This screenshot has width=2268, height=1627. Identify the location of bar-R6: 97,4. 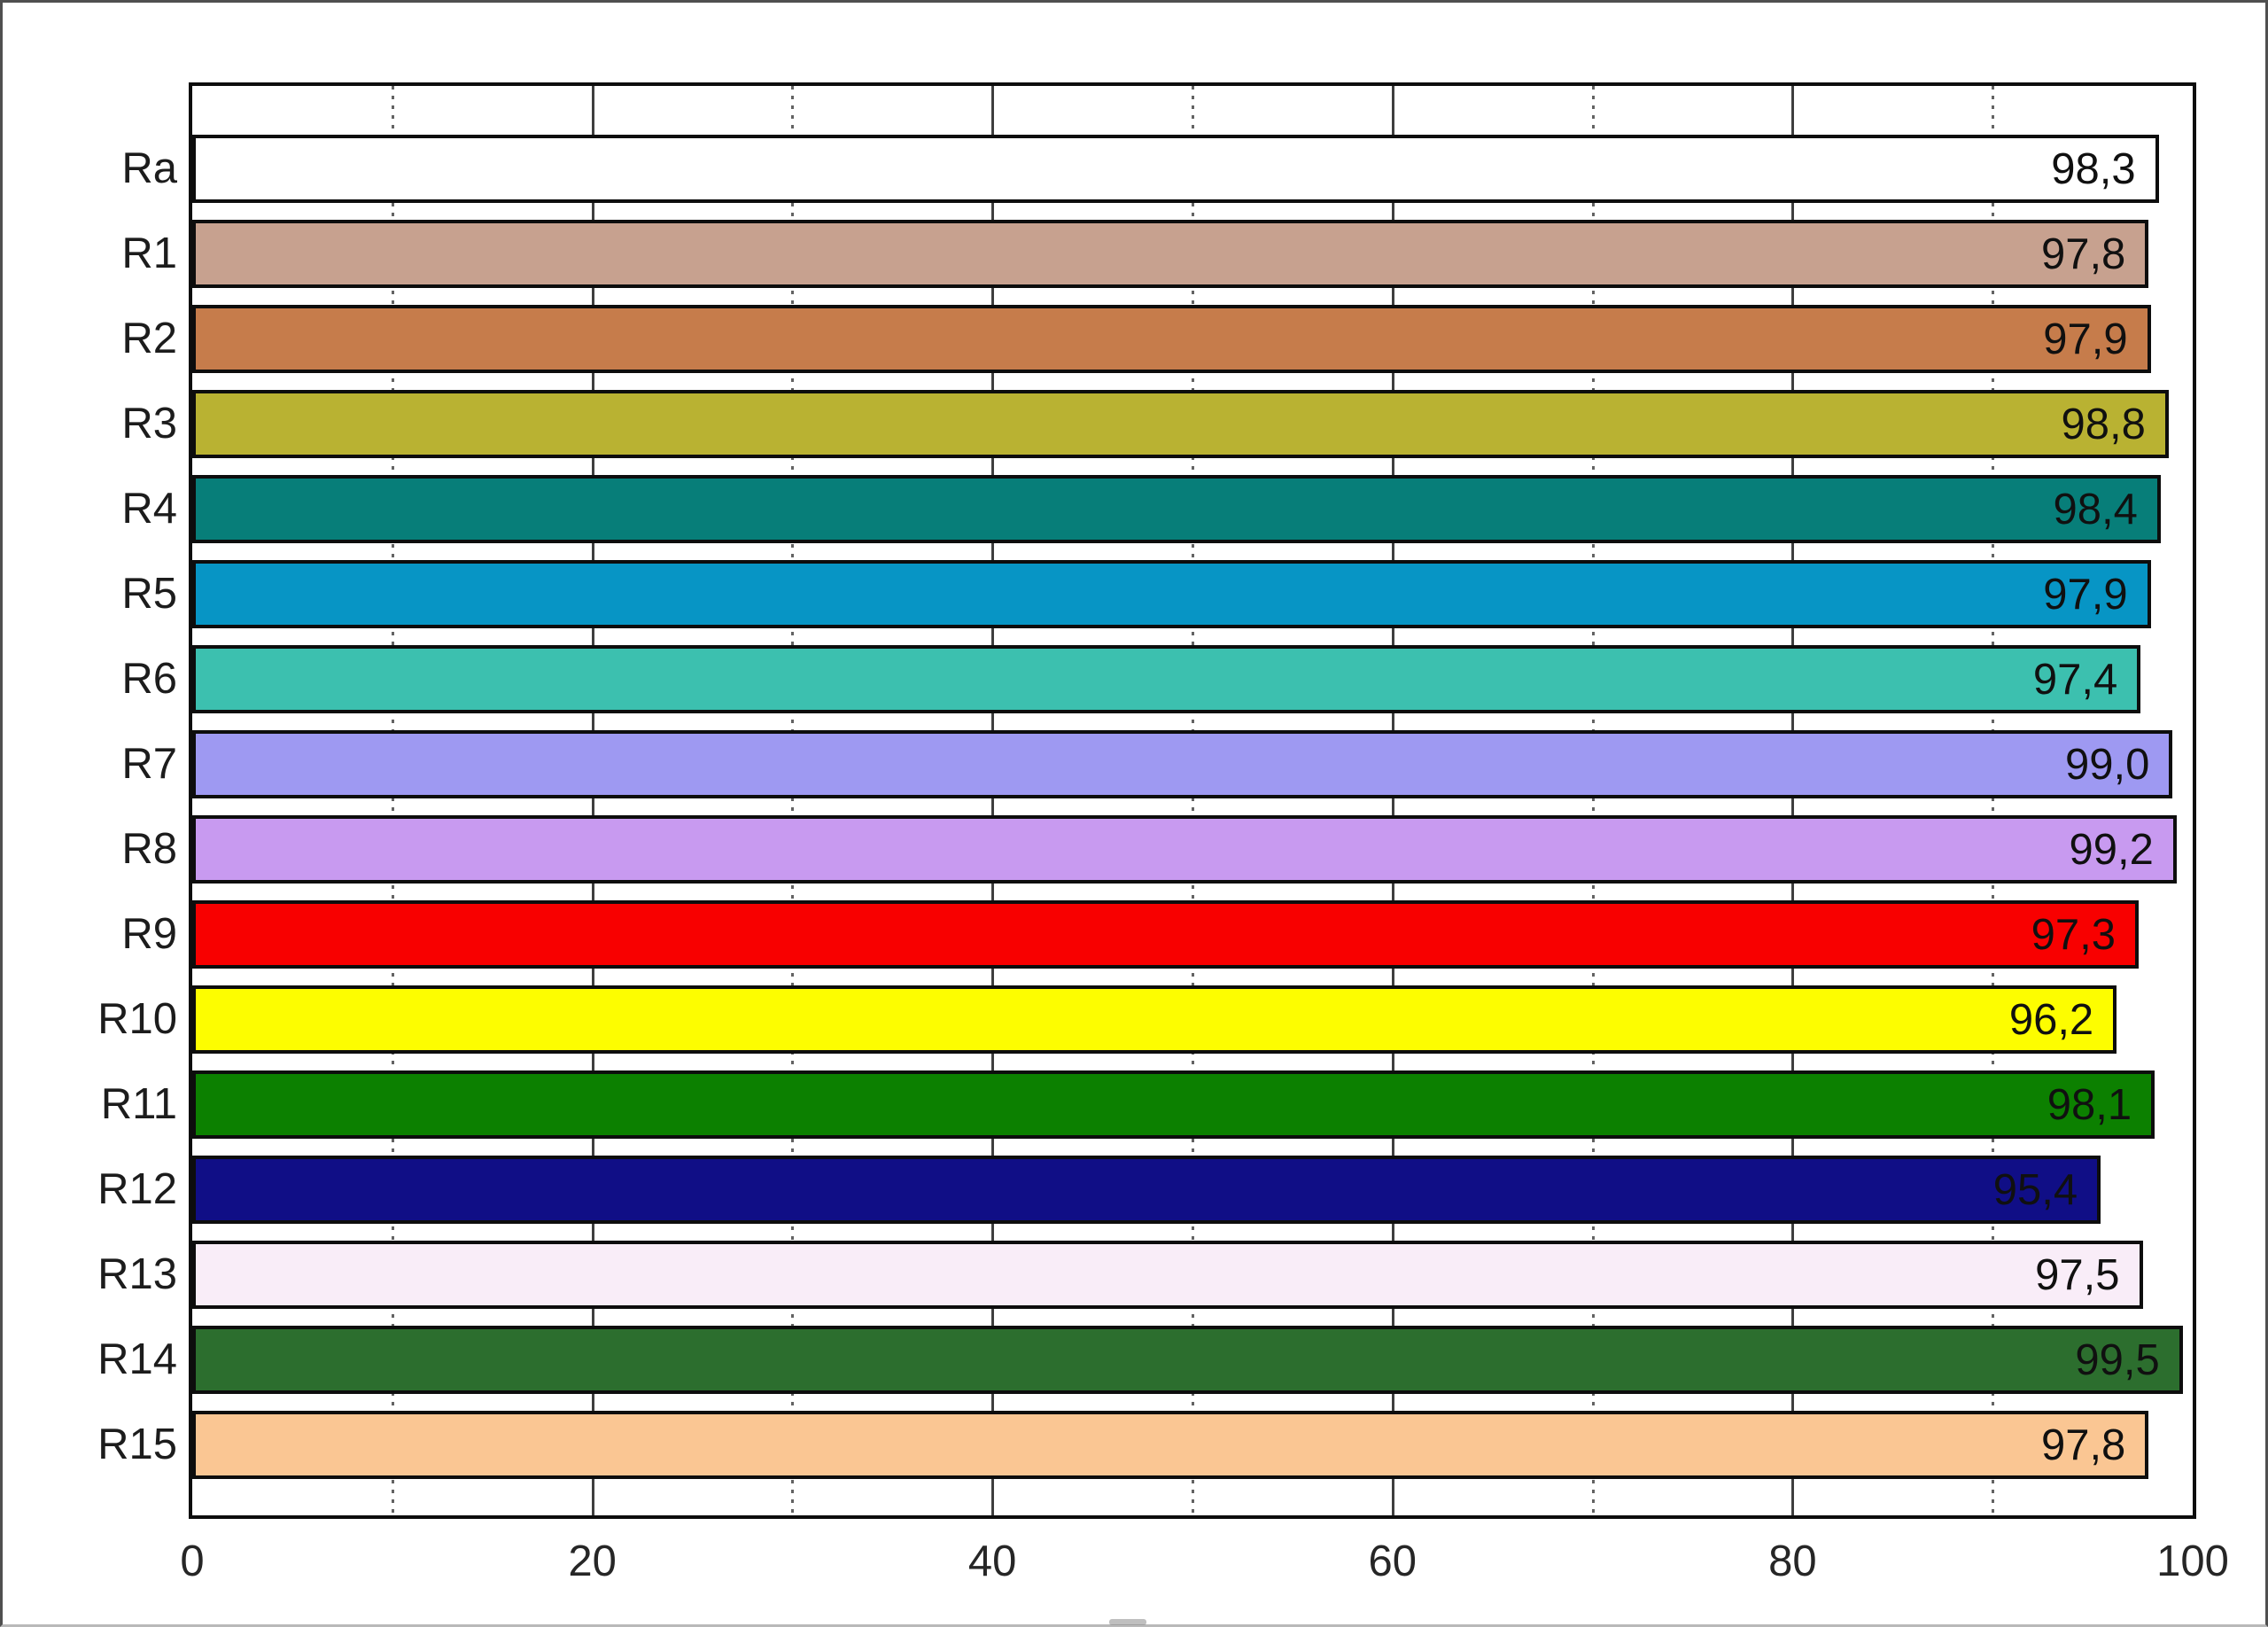
(1166, 679).